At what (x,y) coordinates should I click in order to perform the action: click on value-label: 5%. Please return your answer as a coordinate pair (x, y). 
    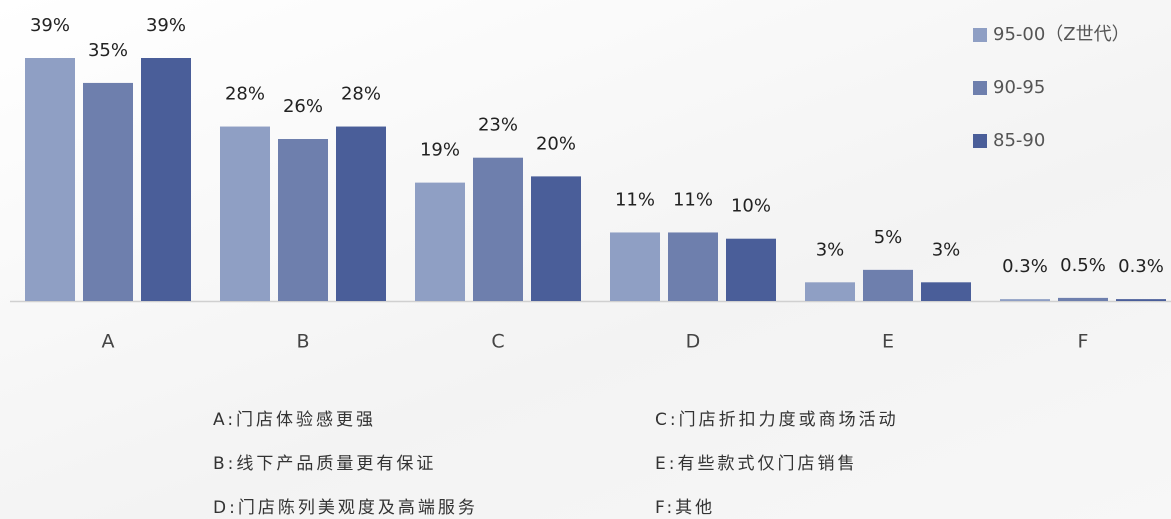
    Looking at the image, I should click on (888, 237).